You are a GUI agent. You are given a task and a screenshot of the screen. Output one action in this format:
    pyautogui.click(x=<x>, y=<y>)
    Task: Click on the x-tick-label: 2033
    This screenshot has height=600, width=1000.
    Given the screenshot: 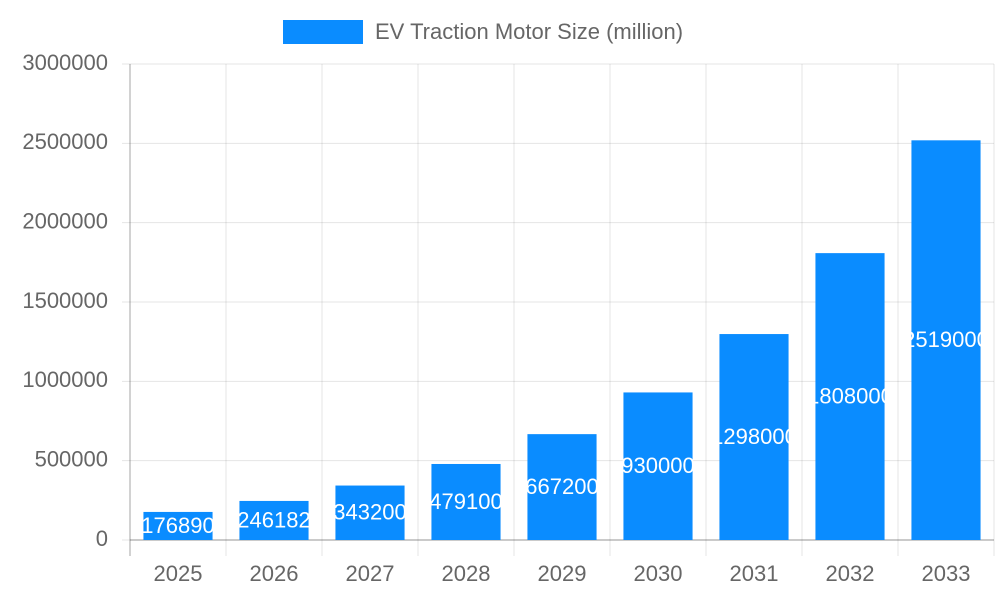 What is the action you would take?
    pyautogui.click(x=946, y=573)
    